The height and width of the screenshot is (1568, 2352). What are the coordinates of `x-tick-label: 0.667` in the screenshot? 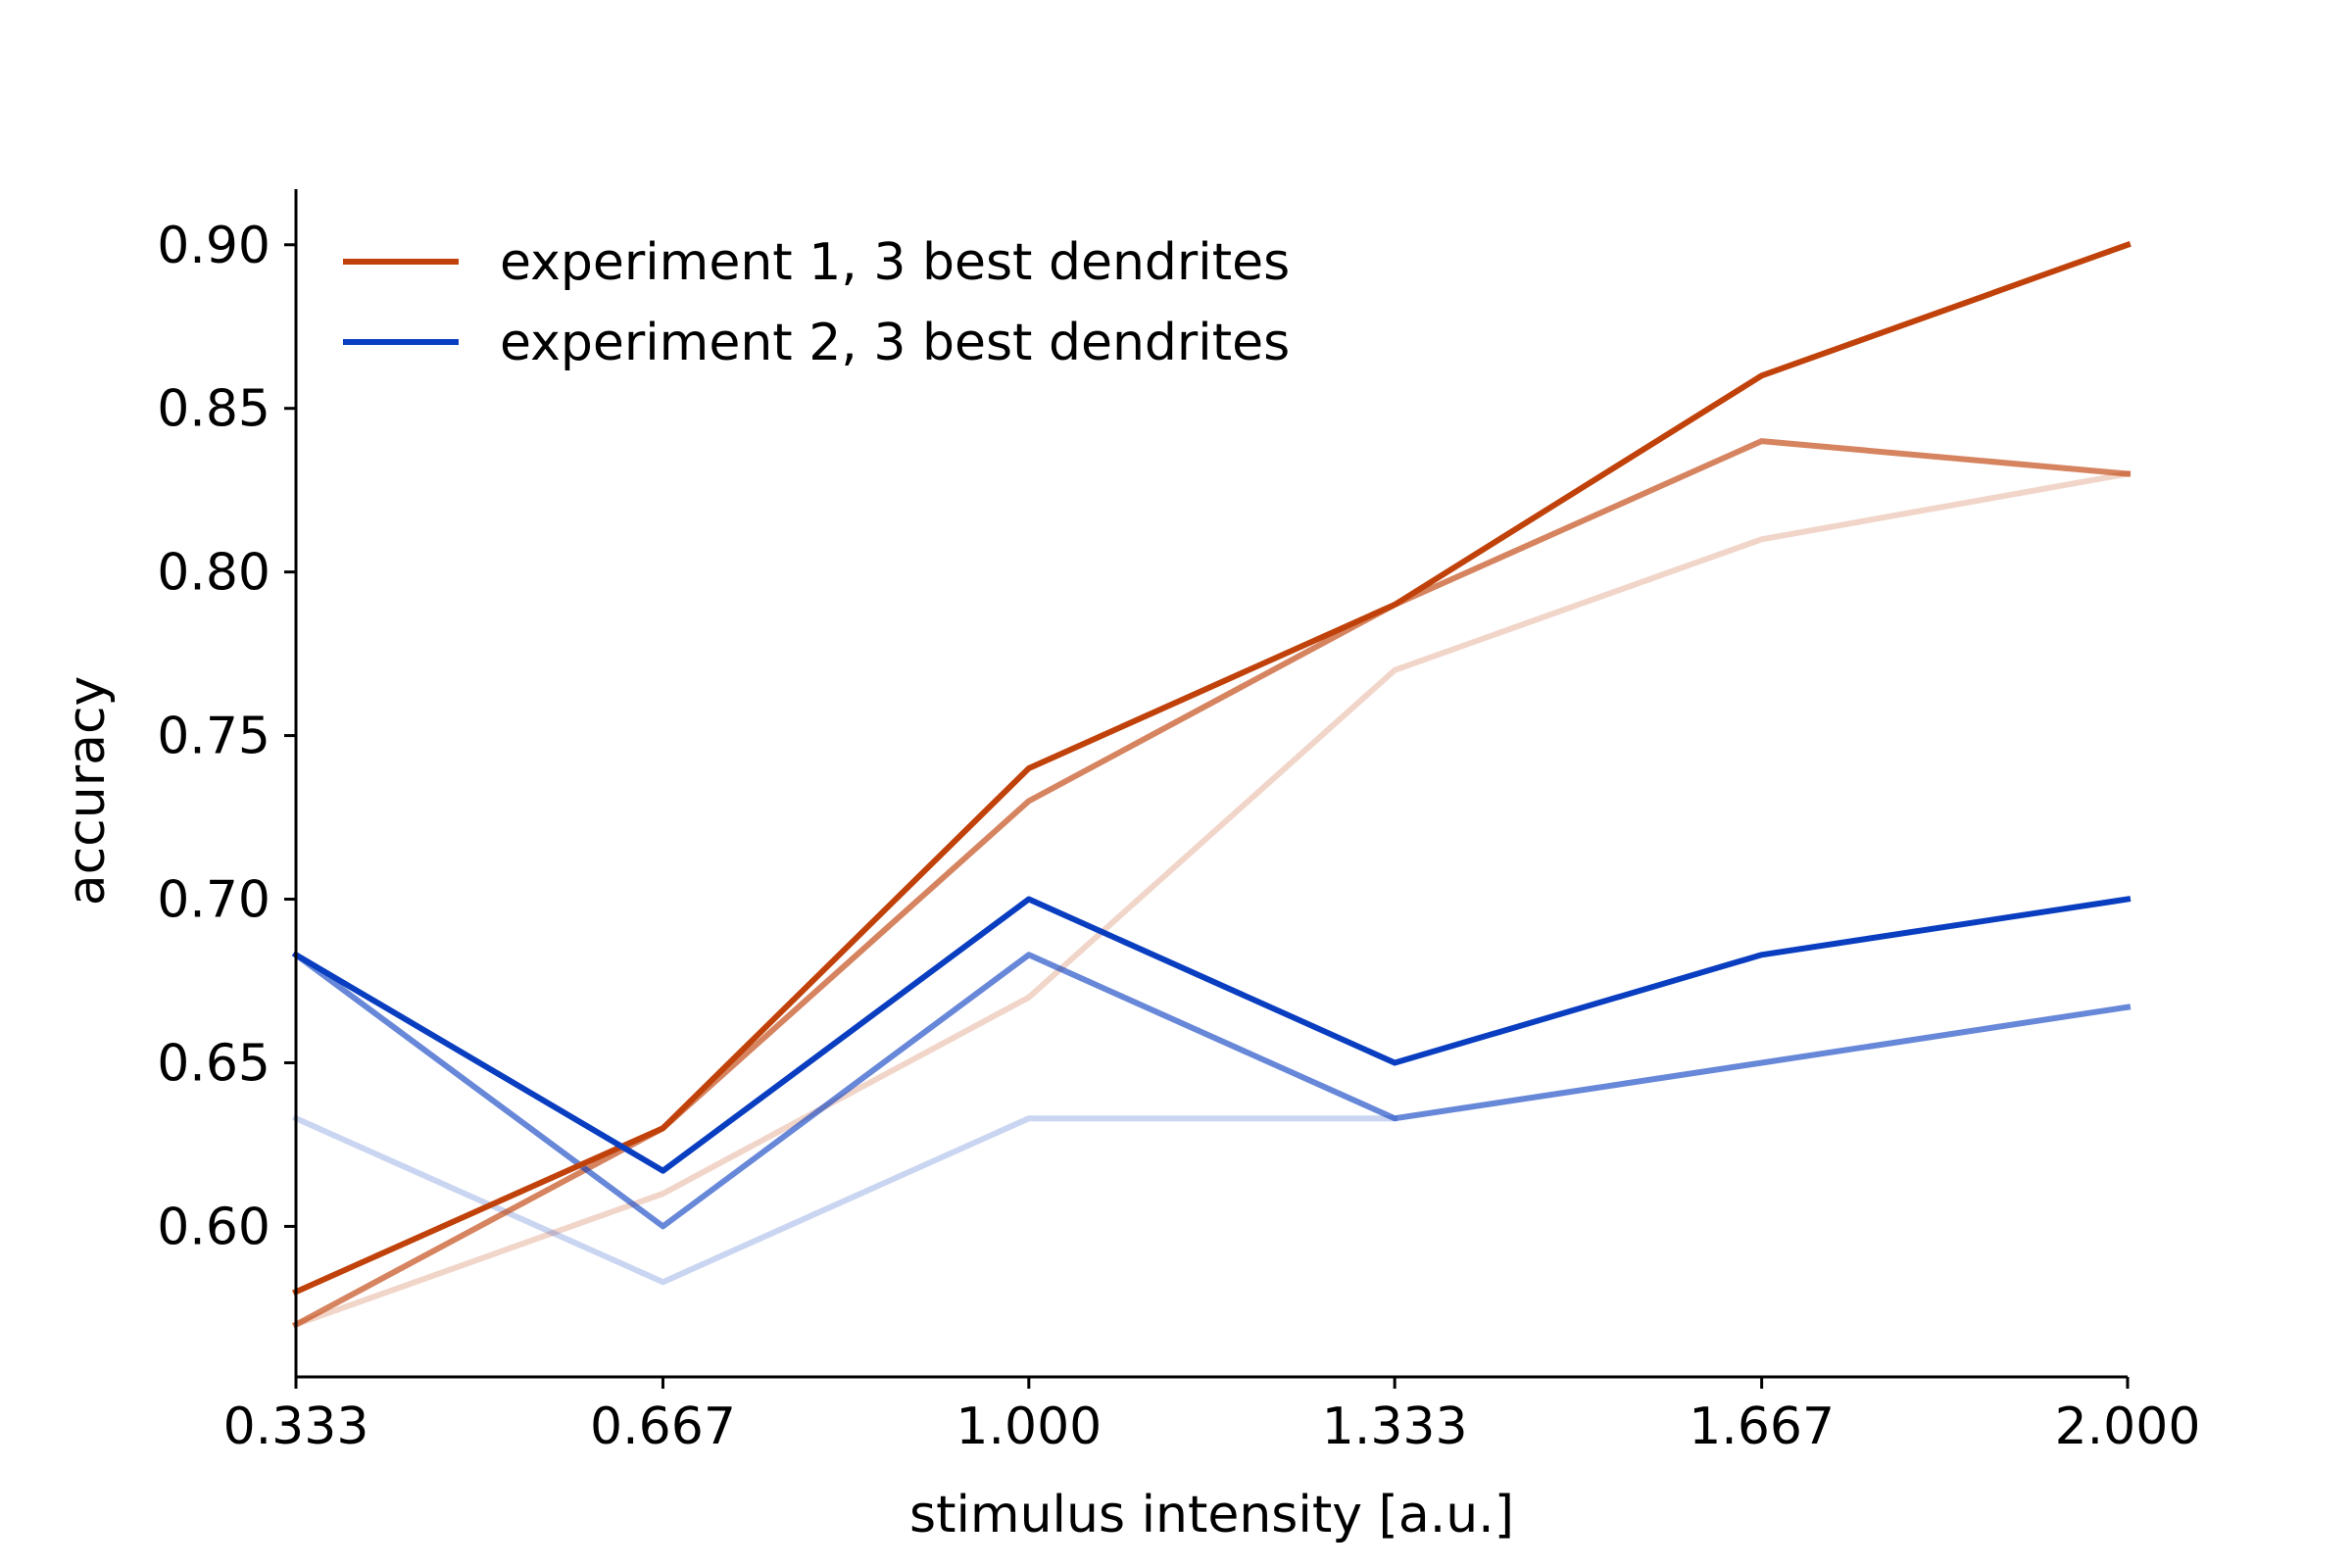 It's located at (663, 1426).